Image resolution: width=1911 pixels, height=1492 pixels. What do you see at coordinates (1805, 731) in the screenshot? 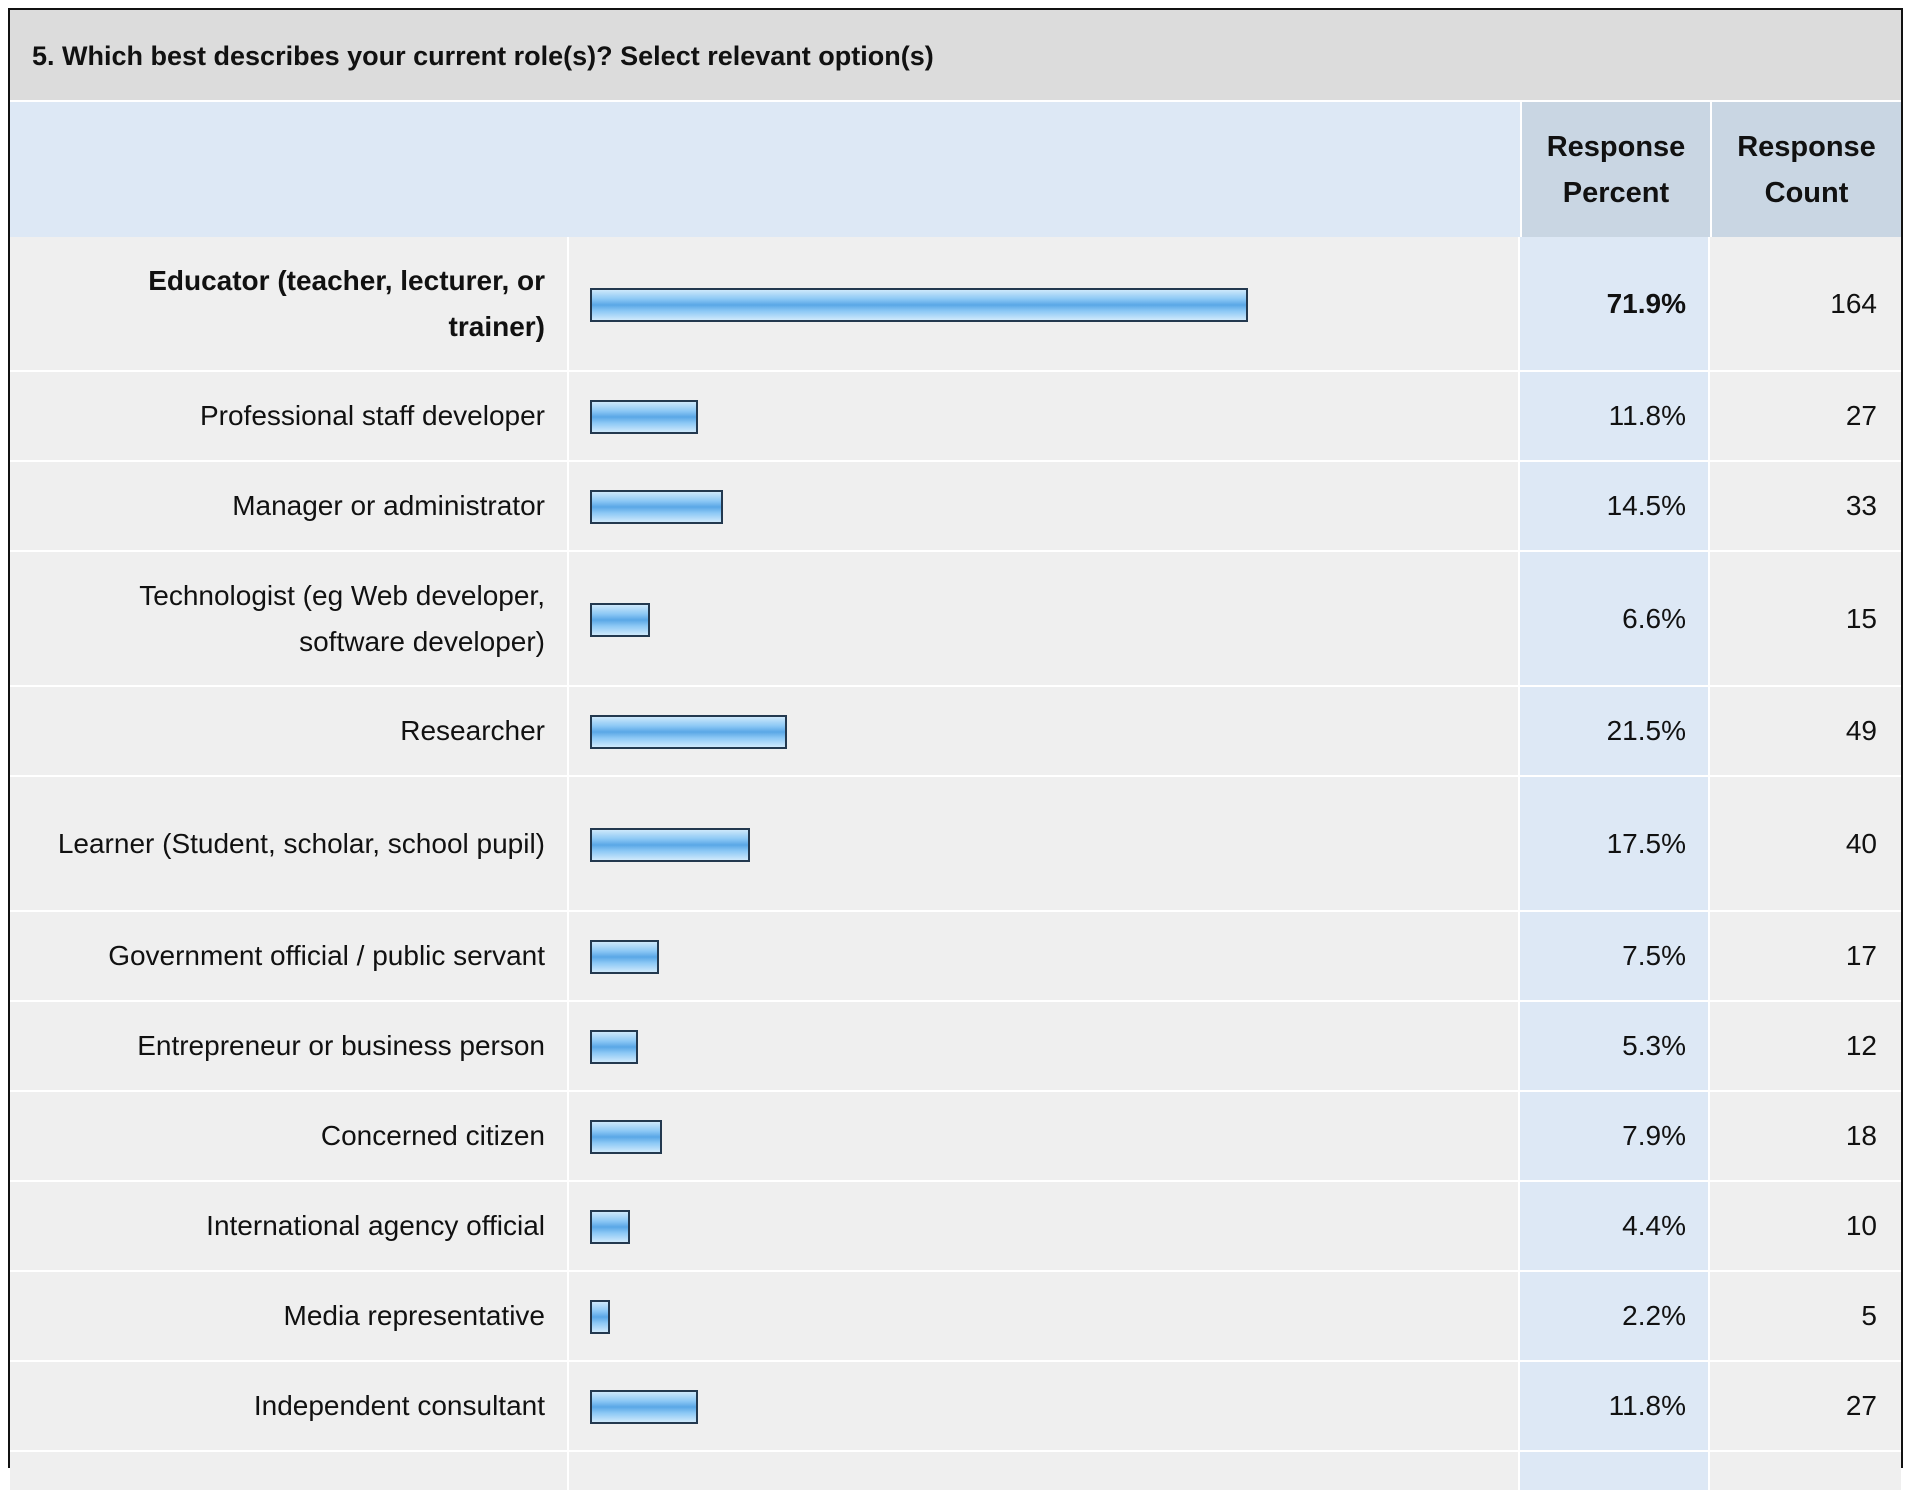
I see `response-count-value: 49` at bounding box center [1805, 731].